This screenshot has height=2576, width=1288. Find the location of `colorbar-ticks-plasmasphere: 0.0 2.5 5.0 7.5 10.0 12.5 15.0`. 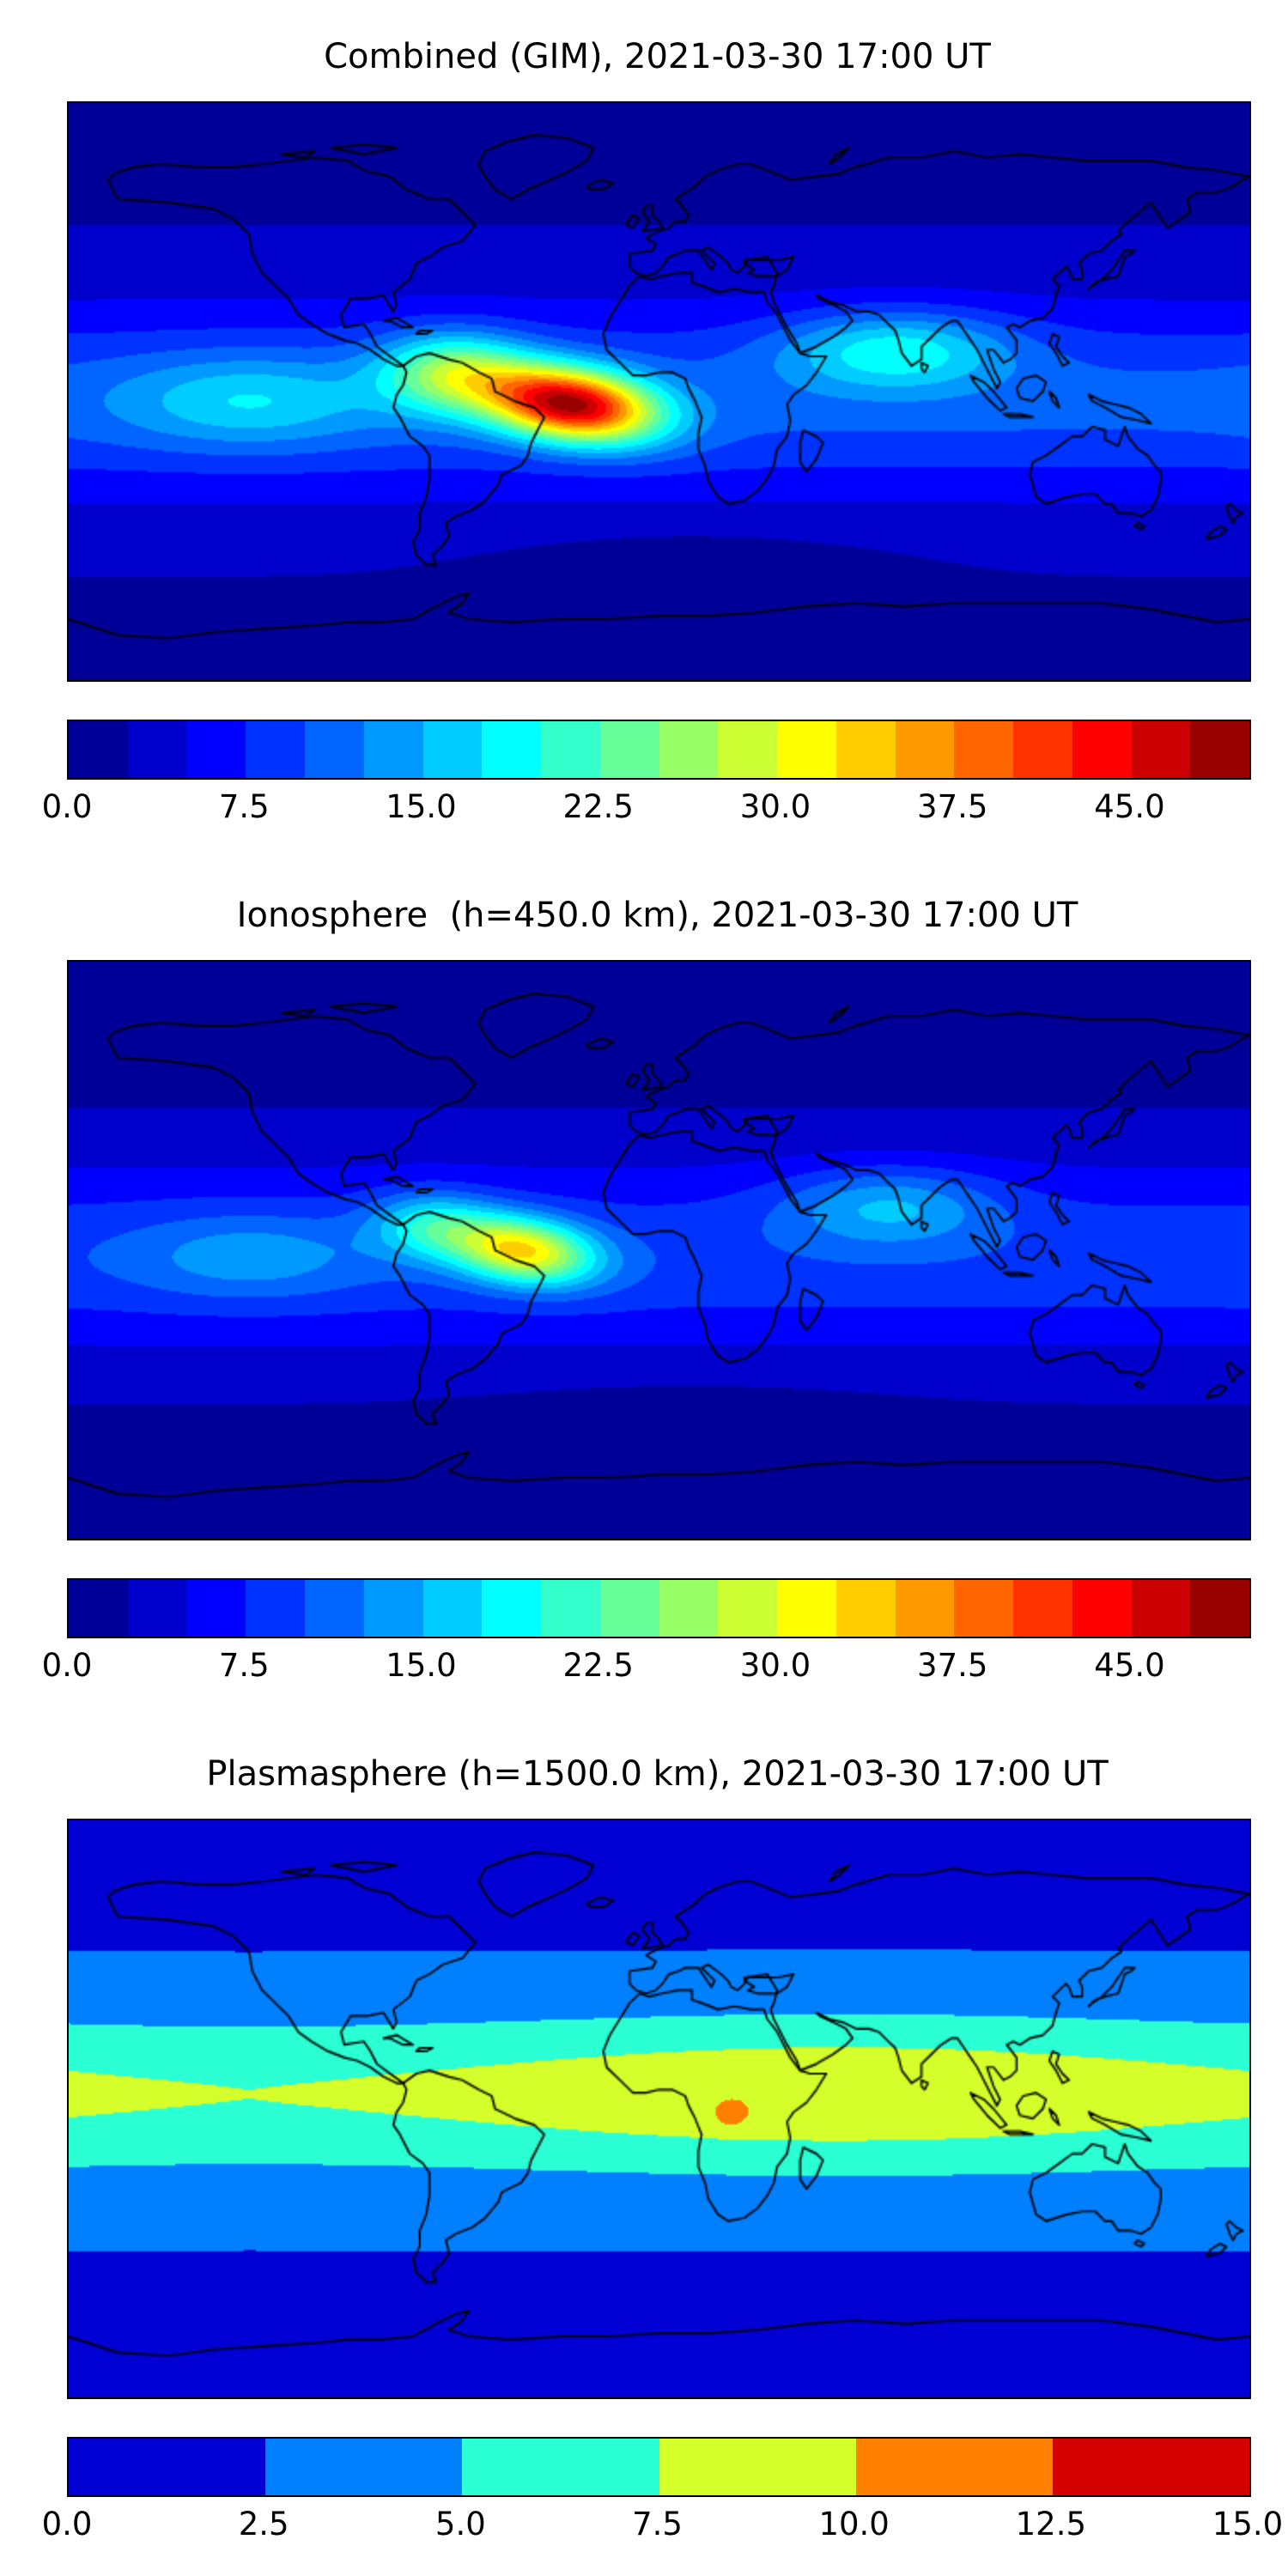

colorbar-ticks-plasmasphere: 0.0 2.5 5.0 7.5 10.0 12.5 15.0 is located at coordinates (663, 2531).